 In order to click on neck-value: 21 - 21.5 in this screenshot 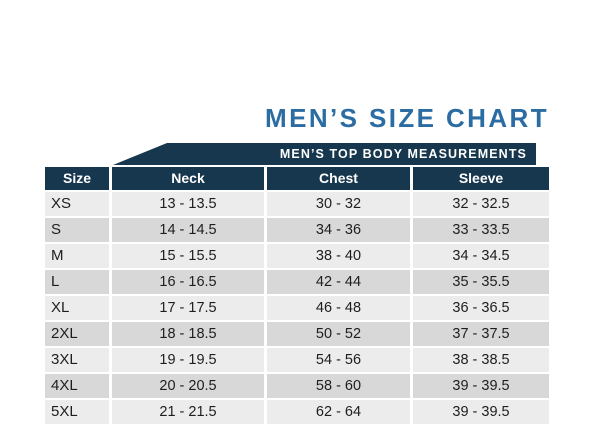, I will do `click(188, 412)`.